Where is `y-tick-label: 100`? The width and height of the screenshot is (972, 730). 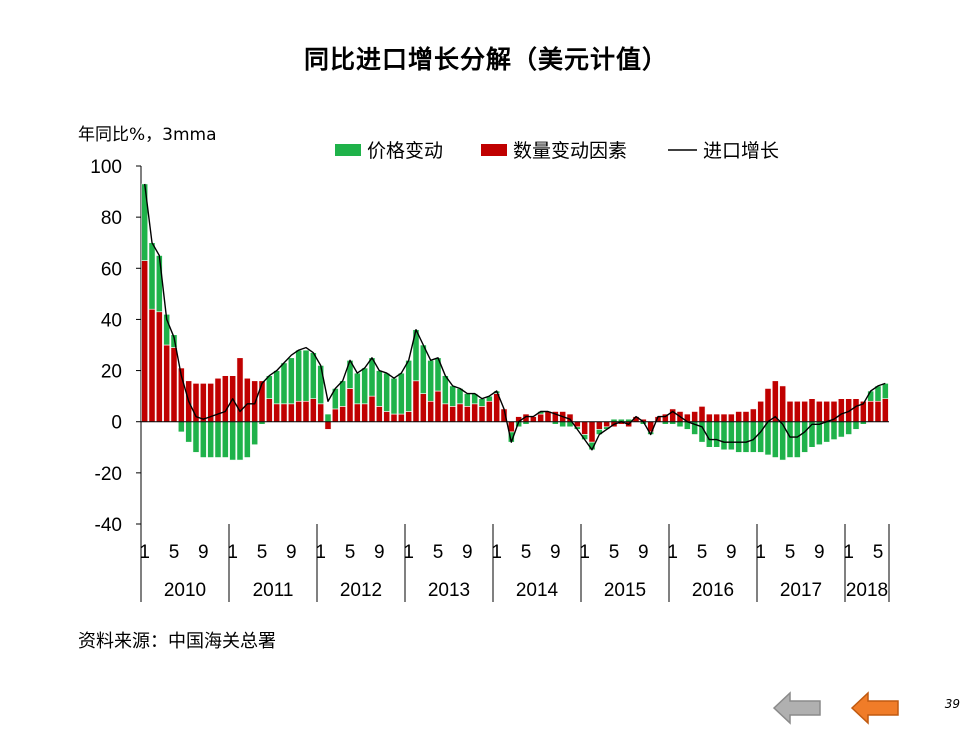 y-tick-label: 100 is located at coordinates (106, 167).